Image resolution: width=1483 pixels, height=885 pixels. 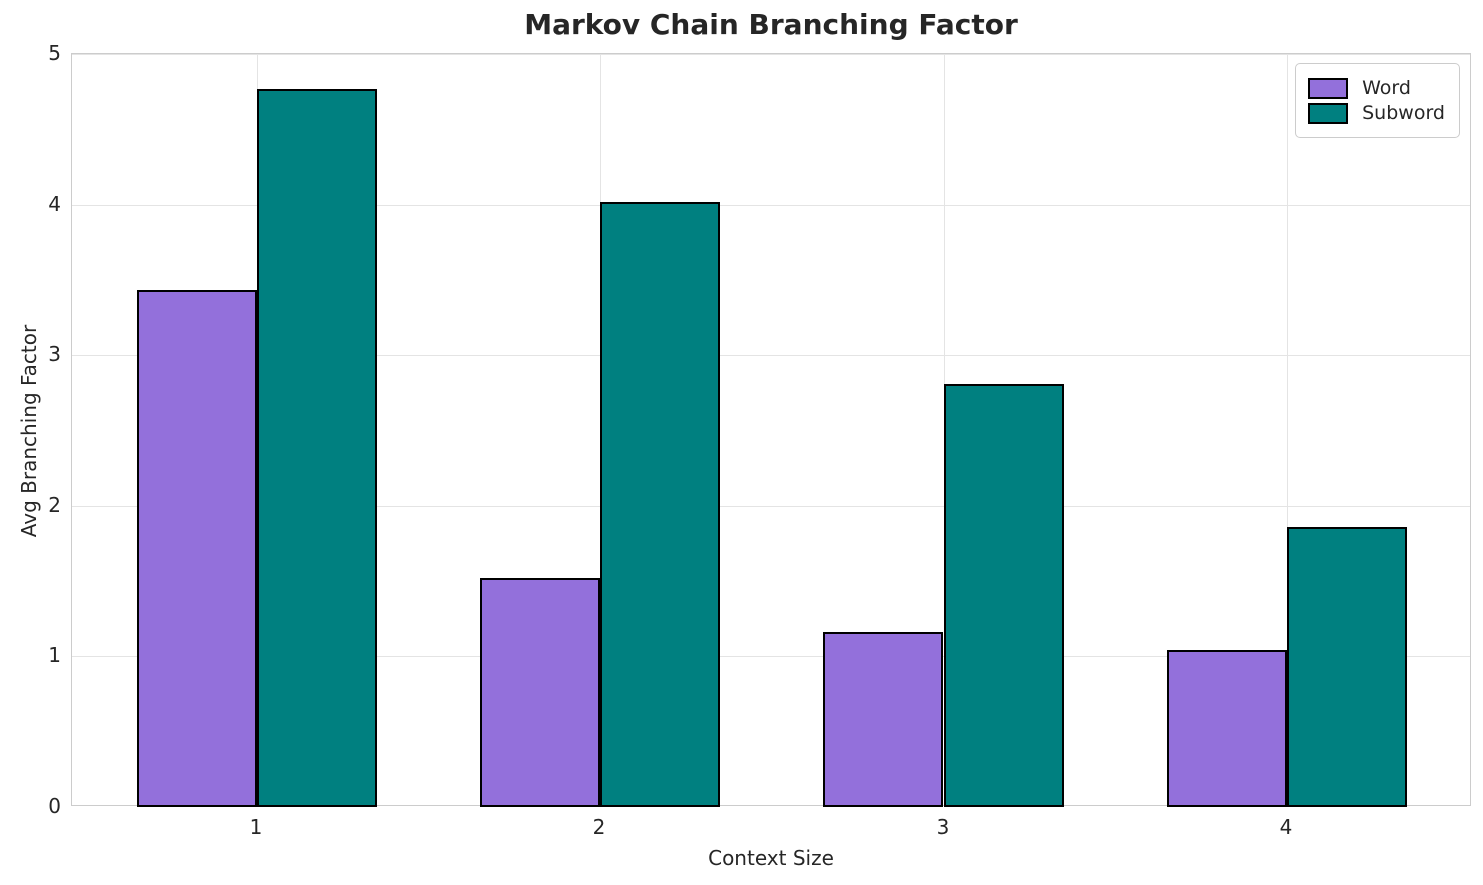 What do you see at coordinates (54, 505) in the screenshot?
I see `y-tick-label-2: 2` at bounding box center [54, 505].